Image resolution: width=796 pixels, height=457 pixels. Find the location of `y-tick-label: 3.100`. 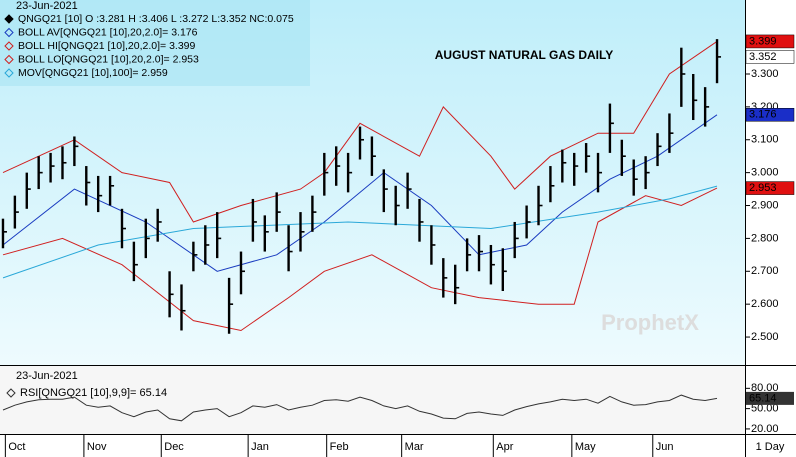

y-tick-label: 3.100 is located at coordinates (765, 140).